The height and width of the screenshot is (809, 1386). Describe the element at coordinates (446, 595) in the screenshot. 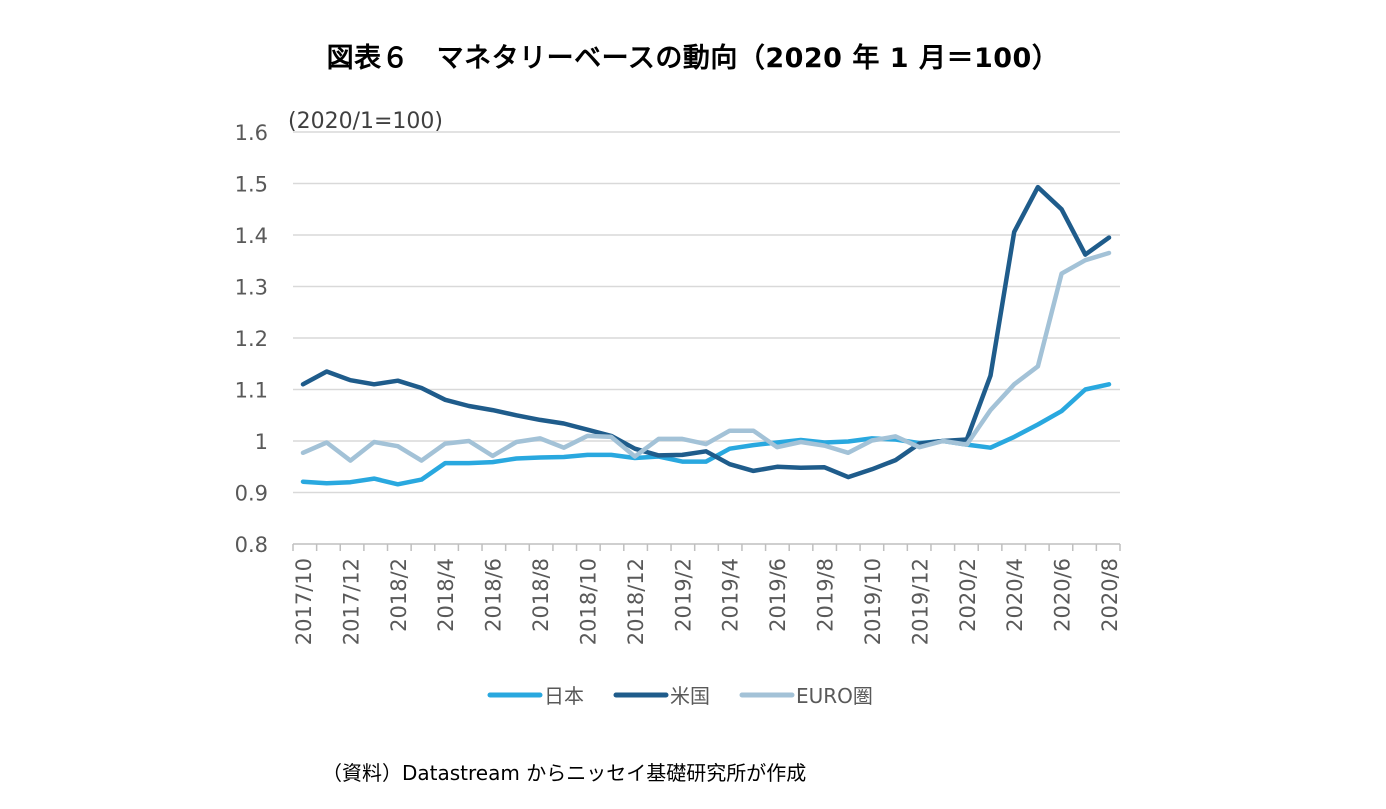

I see `x-tick-label: 2018/4` at that location.